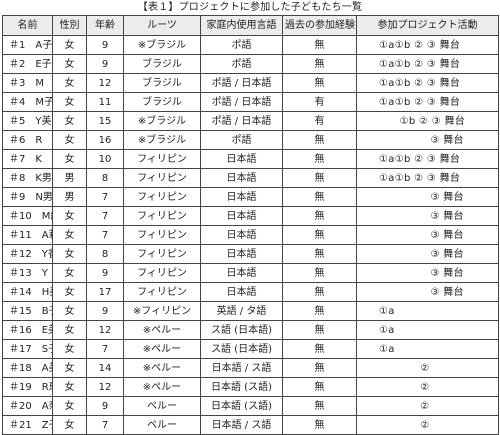 The width and height of the screenshot is (500, 435). I want to click on cell-name: ＃2 E子, so click(27, 64).